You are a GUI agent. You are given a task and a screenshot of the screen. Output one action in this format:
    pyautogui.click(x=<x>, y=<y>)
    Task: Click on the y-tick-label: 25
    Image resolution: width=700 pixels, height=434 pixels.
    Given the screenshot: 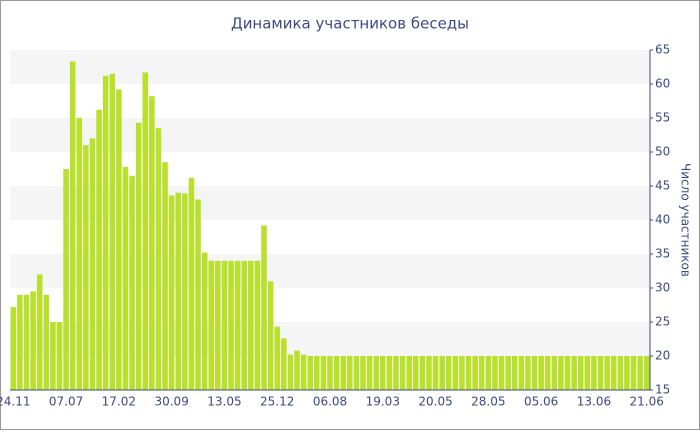 What is the action you would take?
    pyautogui.click(x=662, y=322)
    